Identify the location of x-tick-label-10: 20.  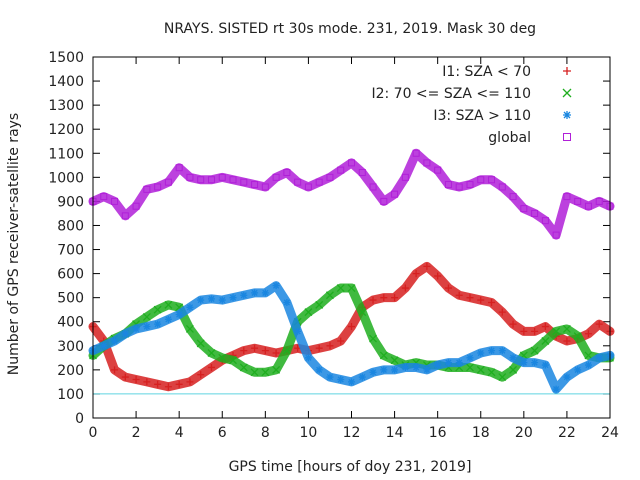
(524, 433).